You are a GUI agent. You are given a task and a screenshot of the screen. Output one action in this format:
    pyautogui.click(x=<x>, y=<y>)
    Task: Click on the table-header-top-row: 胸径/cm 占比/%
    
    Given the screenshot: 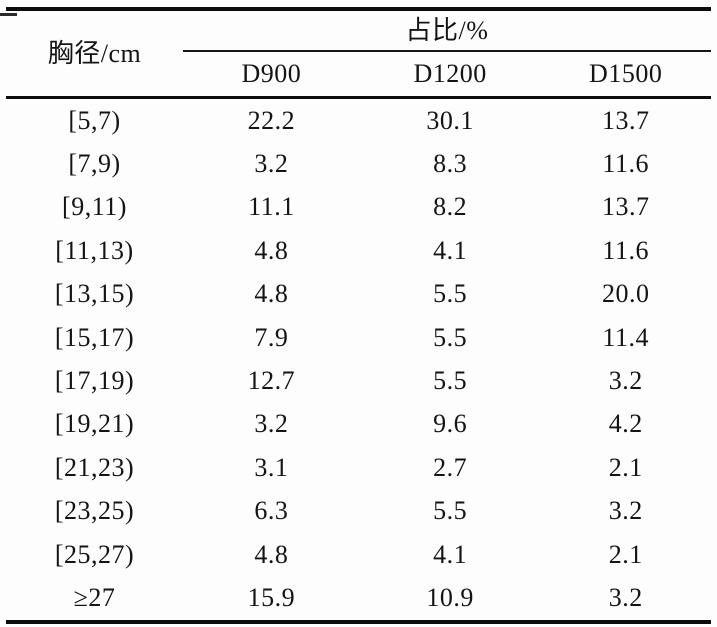 What is the action you would take?
    pyautogui.click(x=358, y=54)
    